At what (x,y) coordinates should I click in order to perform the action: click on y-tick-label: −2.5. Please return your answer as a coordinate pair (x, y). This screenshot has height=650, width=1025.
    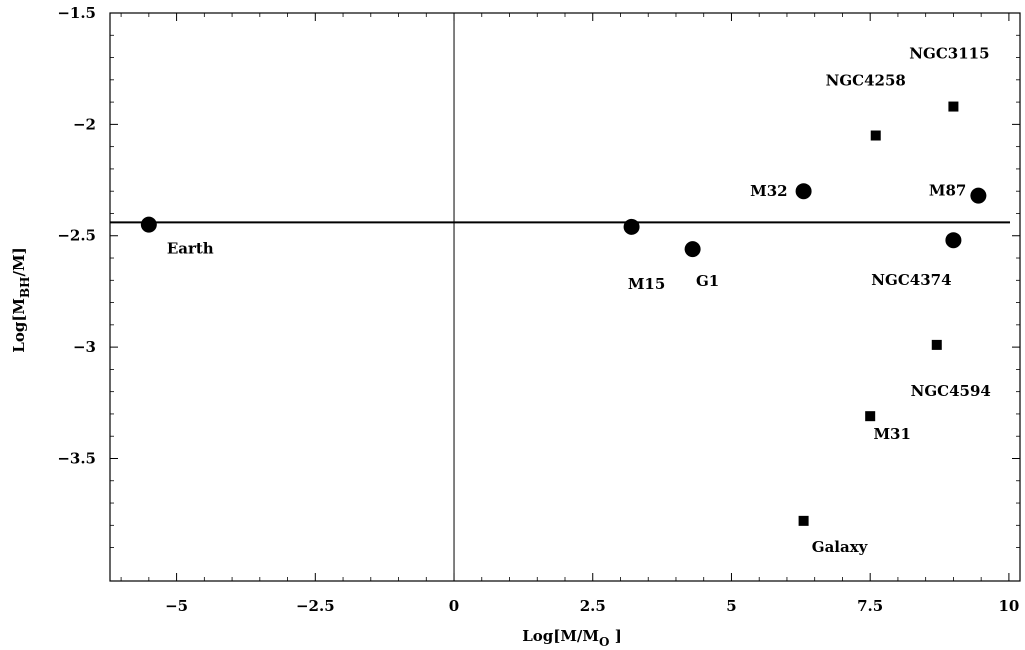
    Looking at the image, I should click on (76, 236).